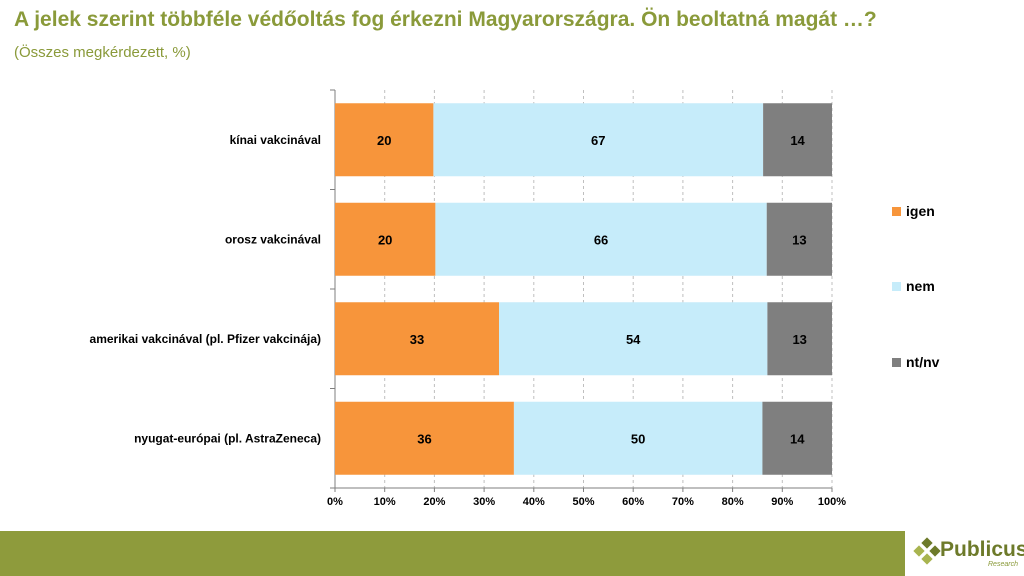  I want to click on x-tick-label: 90%, so click(782, 502).